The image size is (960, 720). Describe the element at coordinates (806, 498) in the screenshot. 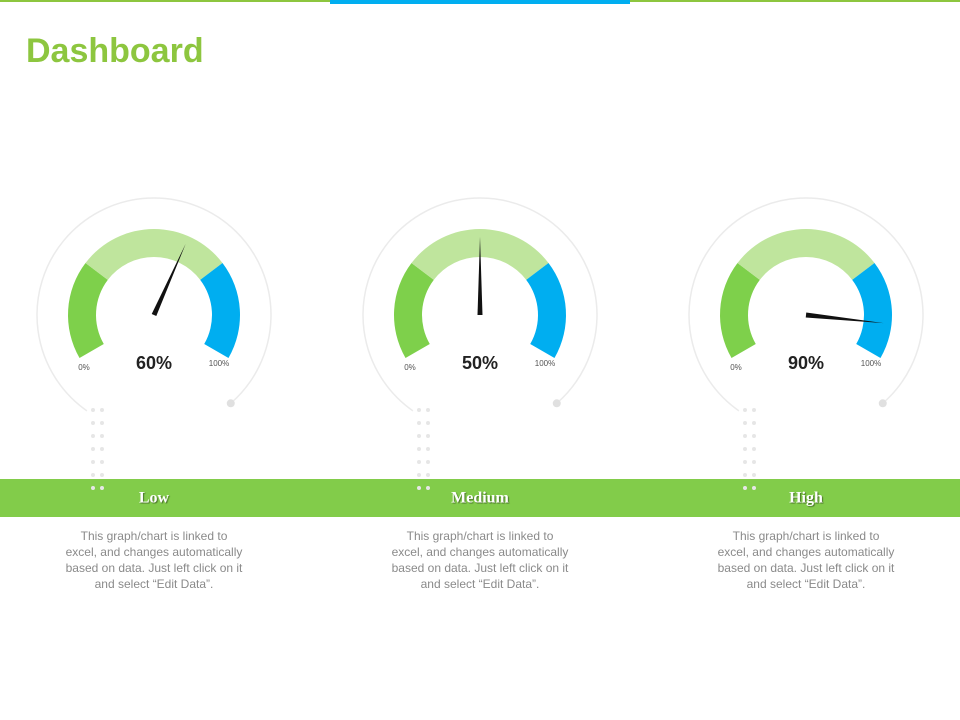

I see `gauge-title: High` at that location.